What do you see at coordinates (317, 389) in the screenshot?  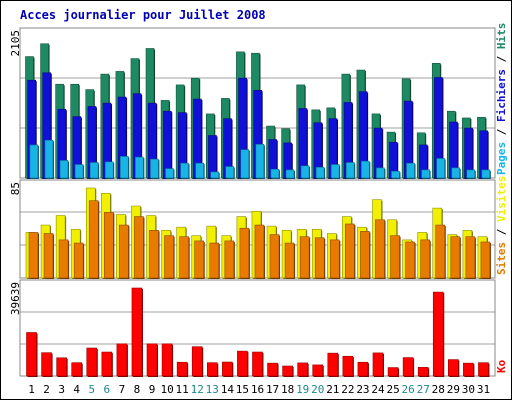 I see `day-label-20: 20` at bounding box center [317, 389].